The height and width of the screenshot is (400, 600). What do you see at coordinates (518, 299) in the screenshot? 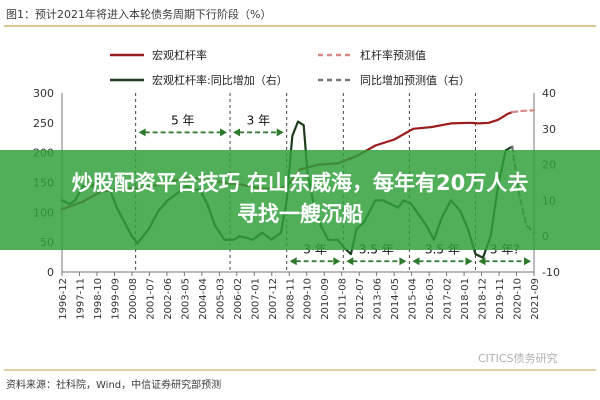
I see `x-tick-label: 2020-10` at bounding box center [518, 299].